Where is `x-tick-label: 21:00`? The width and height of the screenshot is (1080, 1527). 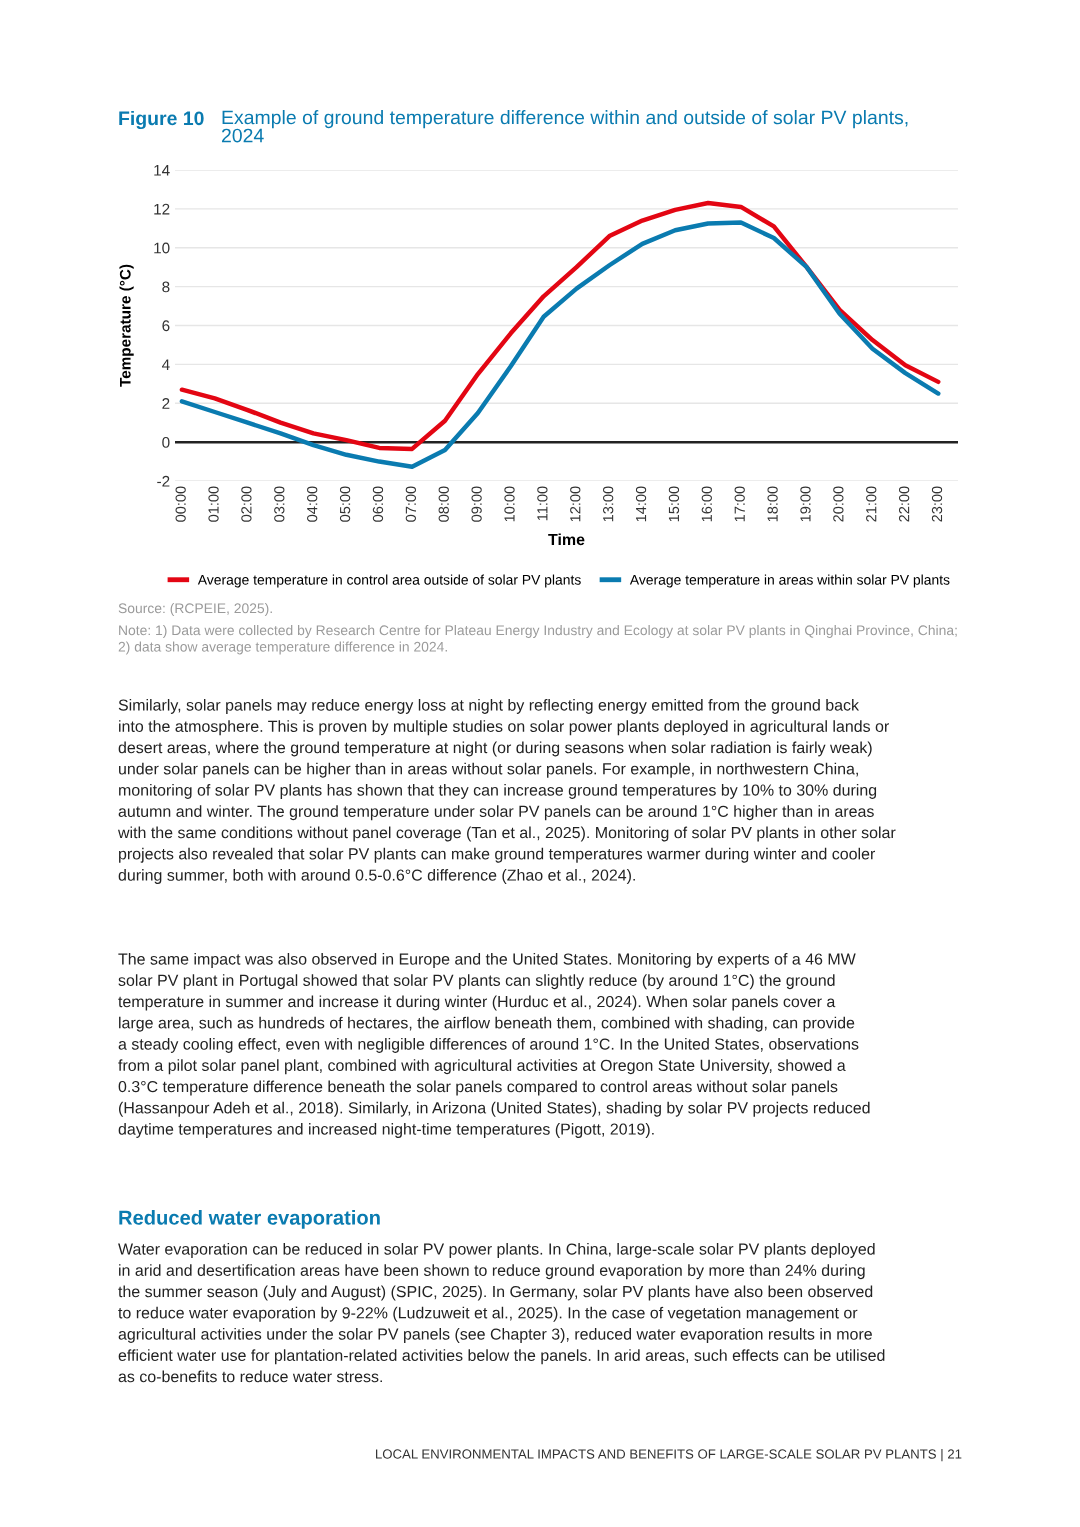 x-tick-label: 21:00 is located at coordinates (871, 504).